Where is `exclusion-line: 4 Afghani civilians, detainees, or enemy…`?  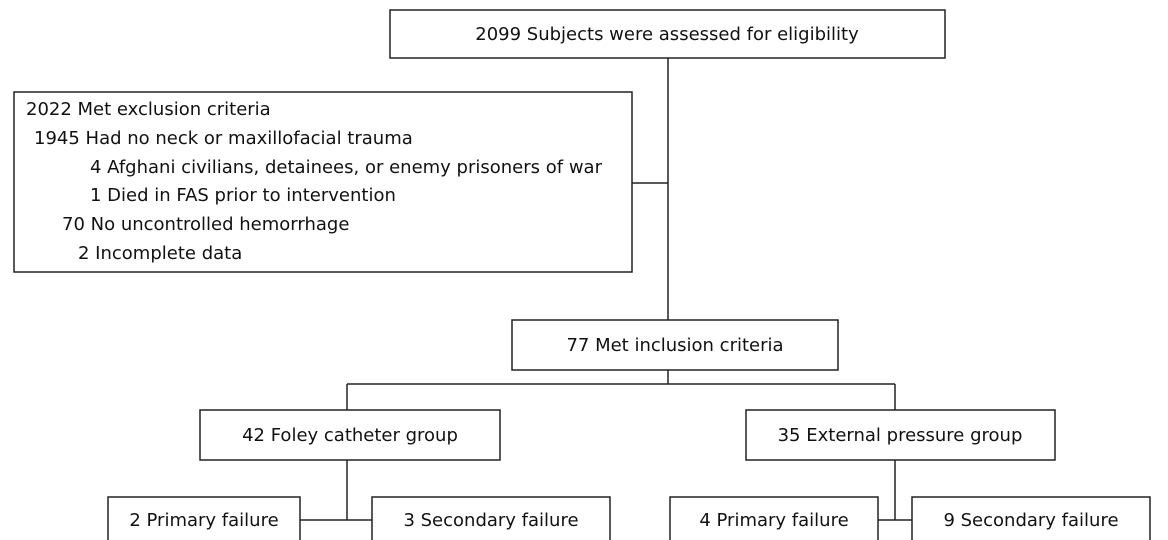 exclusion-line: 4 Afghani civilians, detainees, or enemy… is located at coordinates (346, 167).